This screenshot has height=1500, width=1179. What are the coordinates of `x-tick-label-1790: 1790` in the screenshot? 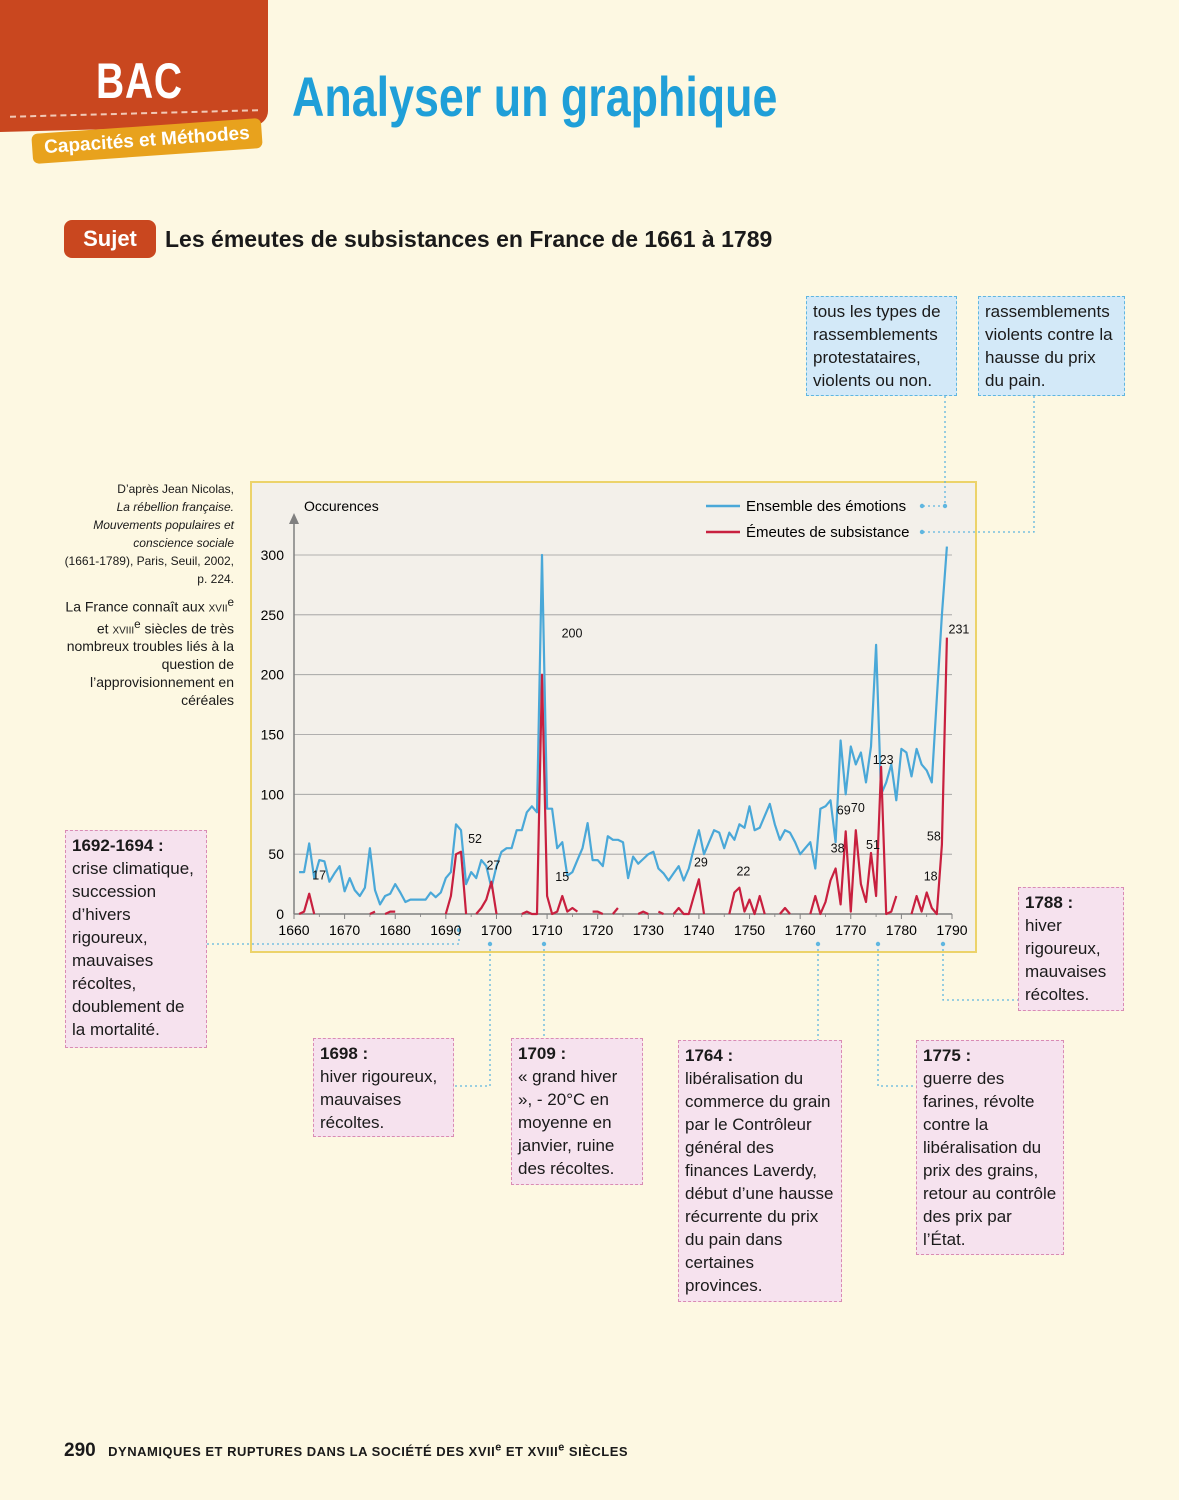 It's located at (951, 930).